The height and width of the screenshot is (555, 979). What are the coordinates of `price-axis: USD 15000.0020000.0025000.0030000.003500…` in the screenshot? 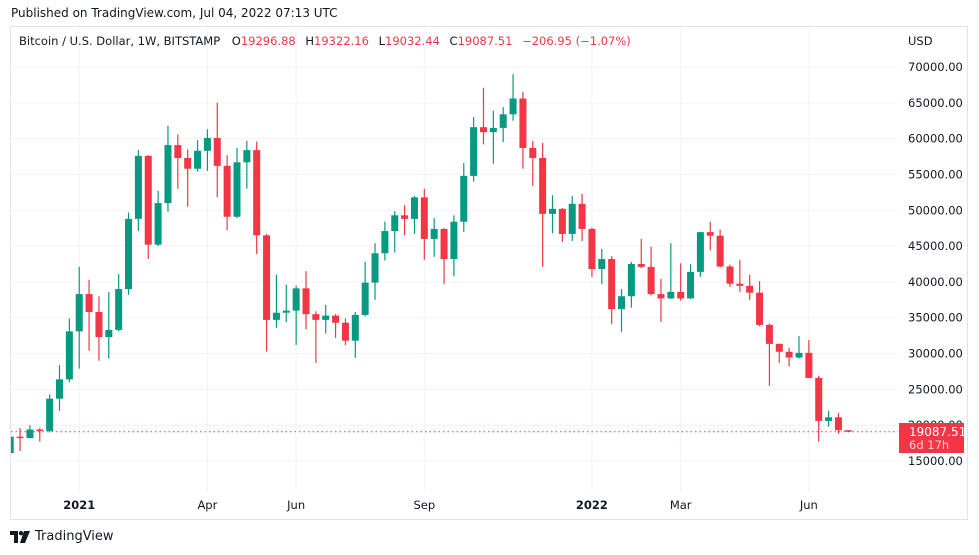 It's located at (935, 251).